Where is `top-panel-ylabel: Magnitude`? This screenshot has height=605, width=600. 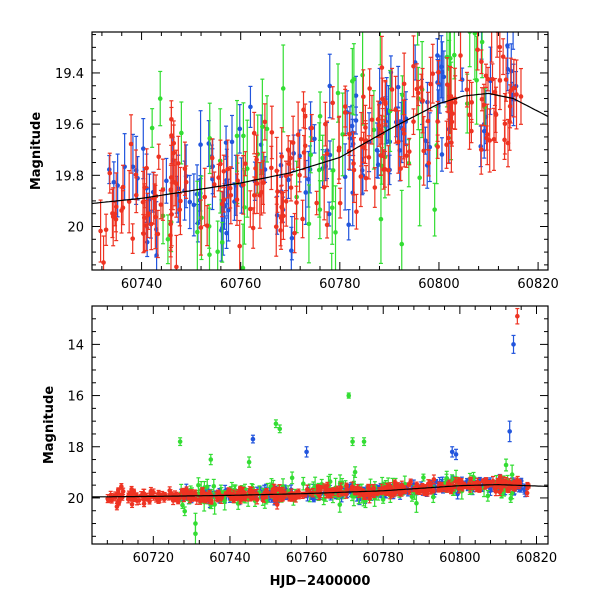
top-panel-ylabel: Magnitude is located at coordinates (36, 151).